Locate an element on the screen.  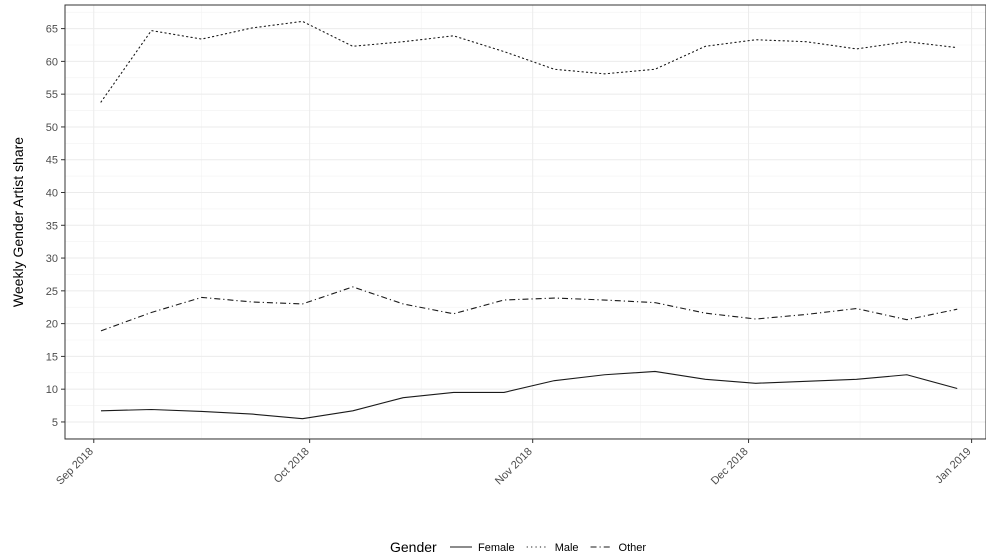
y-tick-label: 35 is located at coordinates (52, 226).